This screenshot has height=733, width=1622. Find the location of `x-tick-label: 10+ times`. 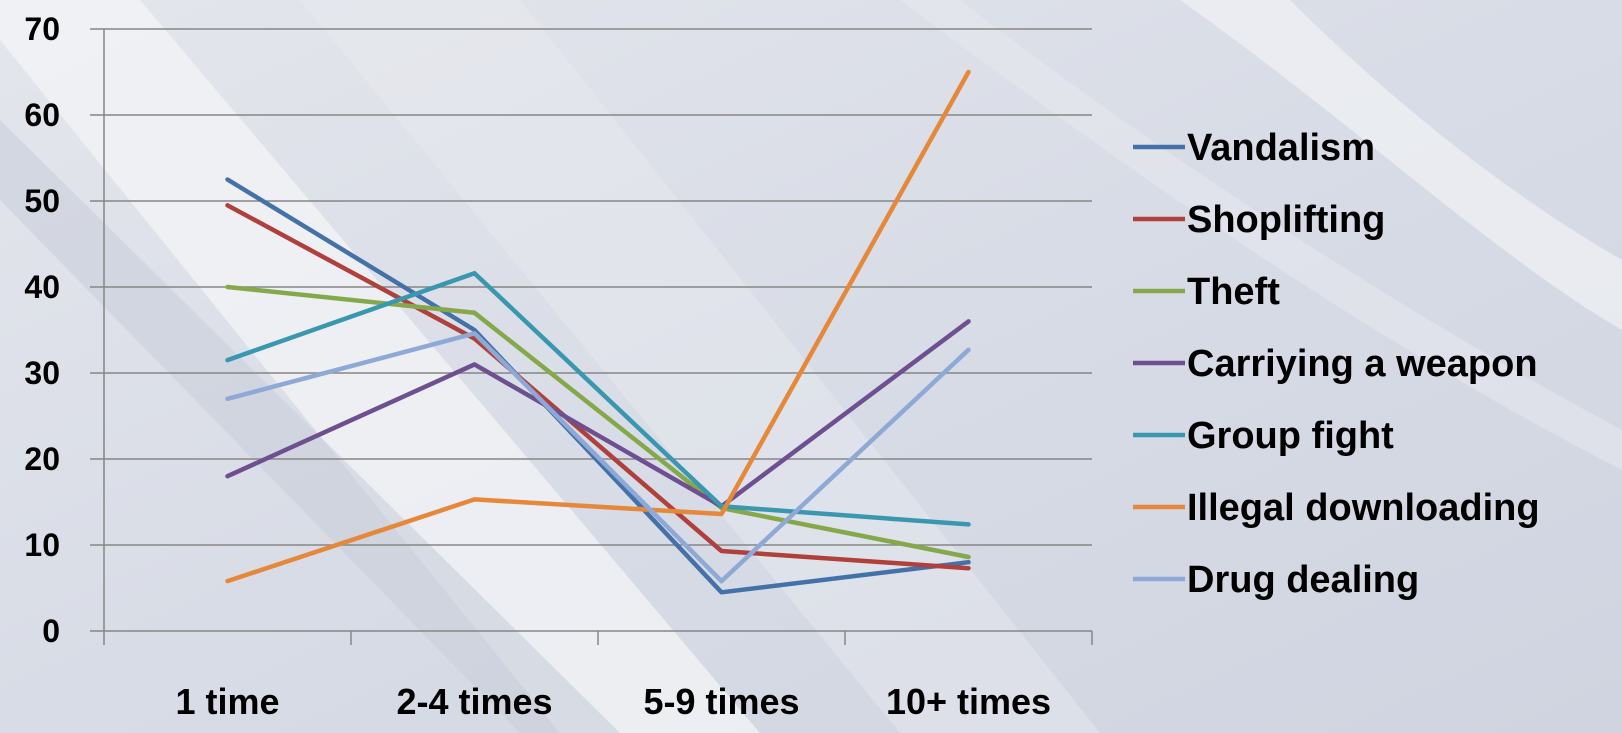

x-tick-label: 10+ times is located at coordinates (968, 701).